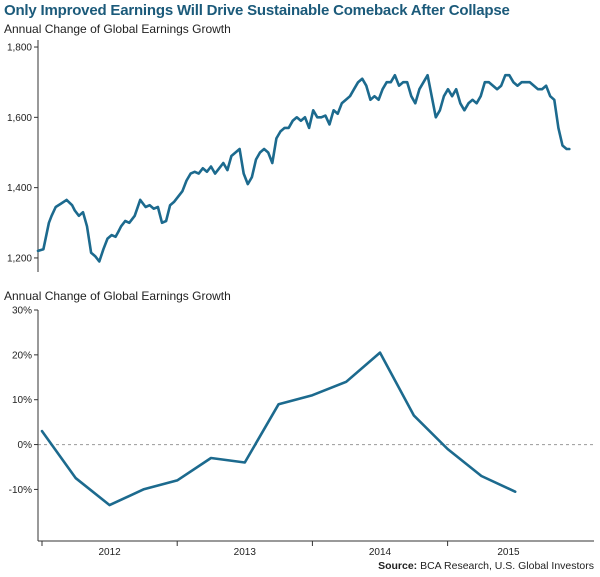 The image size is (600, 577). What do you see at coordinates (25, 445) in the screenshot?
I see `bottom-y-tick-label: 0%` at bounding box center [25, 445].